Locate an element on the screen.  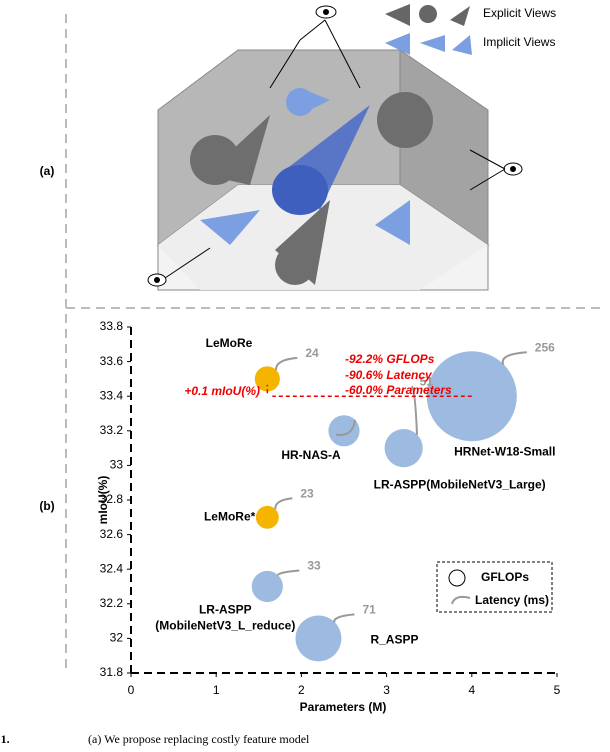
legend-box is located at coordinates (494, 587).